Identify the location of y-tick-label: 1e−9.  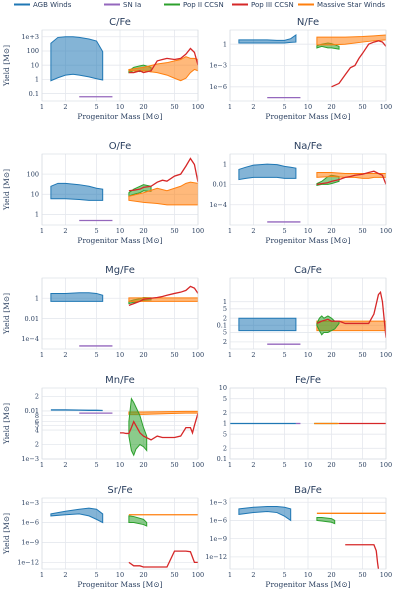
(218, 539).